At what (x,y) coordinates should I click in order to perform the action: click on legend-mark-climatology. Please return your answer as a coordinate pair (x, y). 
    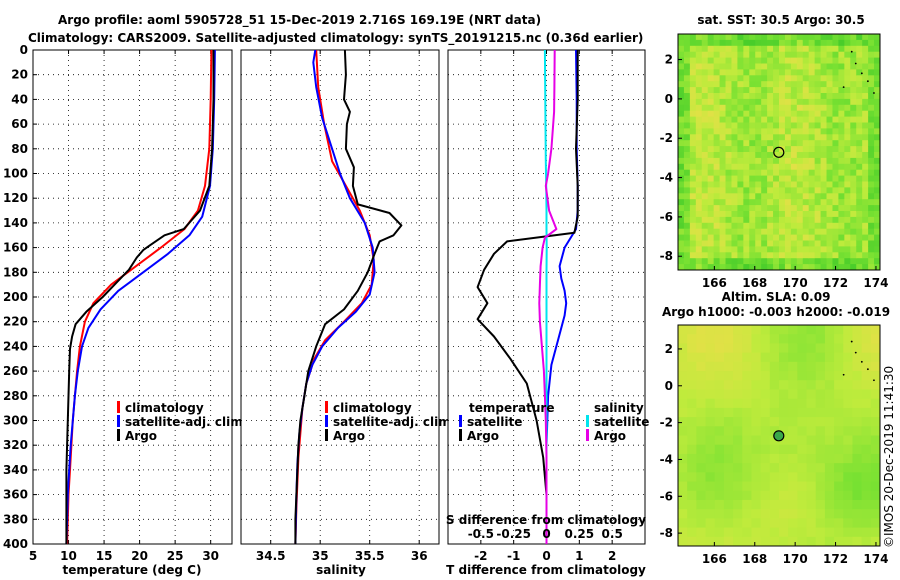
    Looking at the image, I should click on (326, 407).